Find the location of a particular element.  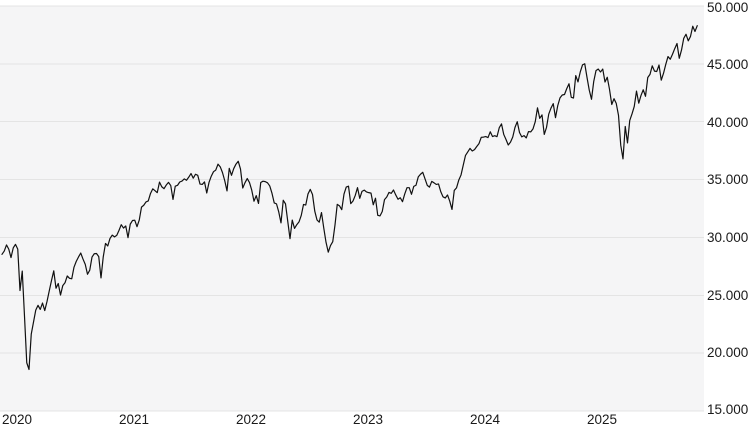

x-tick-2025: 2025 is located at coordinates (602, 419).